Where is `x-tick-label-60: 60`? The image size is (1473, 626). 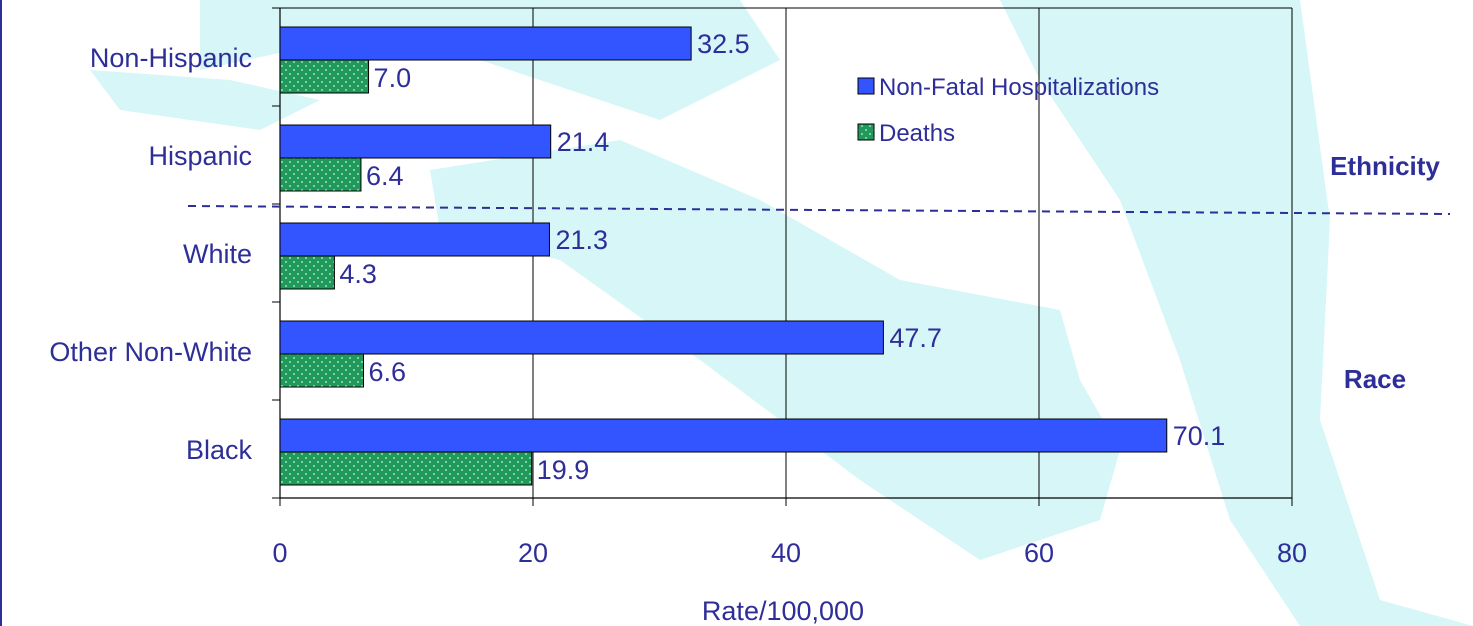
x-tick-label-60: 60 is located at coordinates (1039, 553).